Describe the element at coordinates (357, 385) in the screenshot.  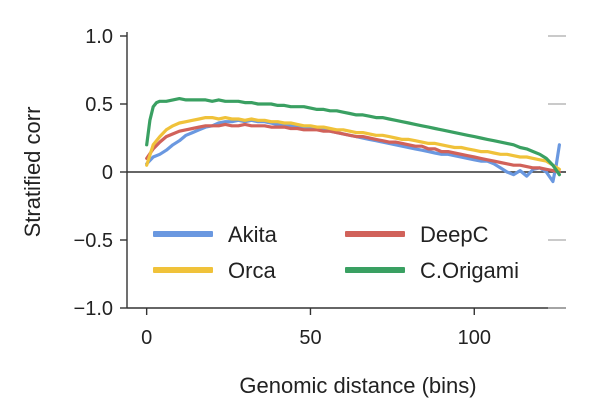
I see `x-axis-label: Genomic distance (bins)` at that location.